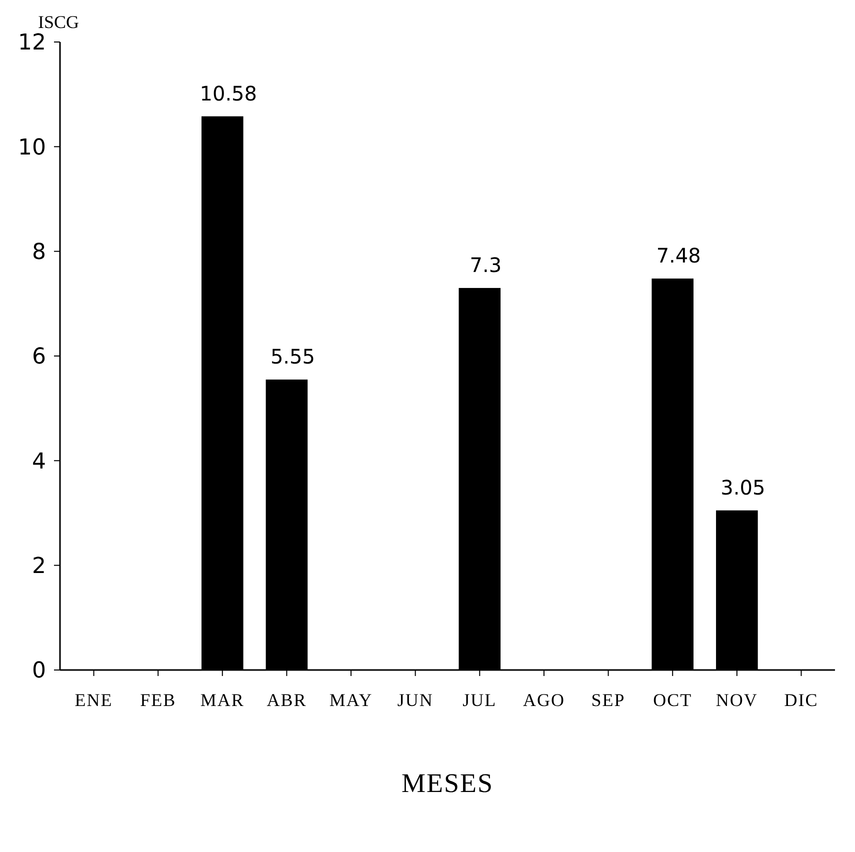  What do you see at coordinates (292, 356) in the screenshot?
I see `data-label: 5.55` at bounding box center [292, 356].